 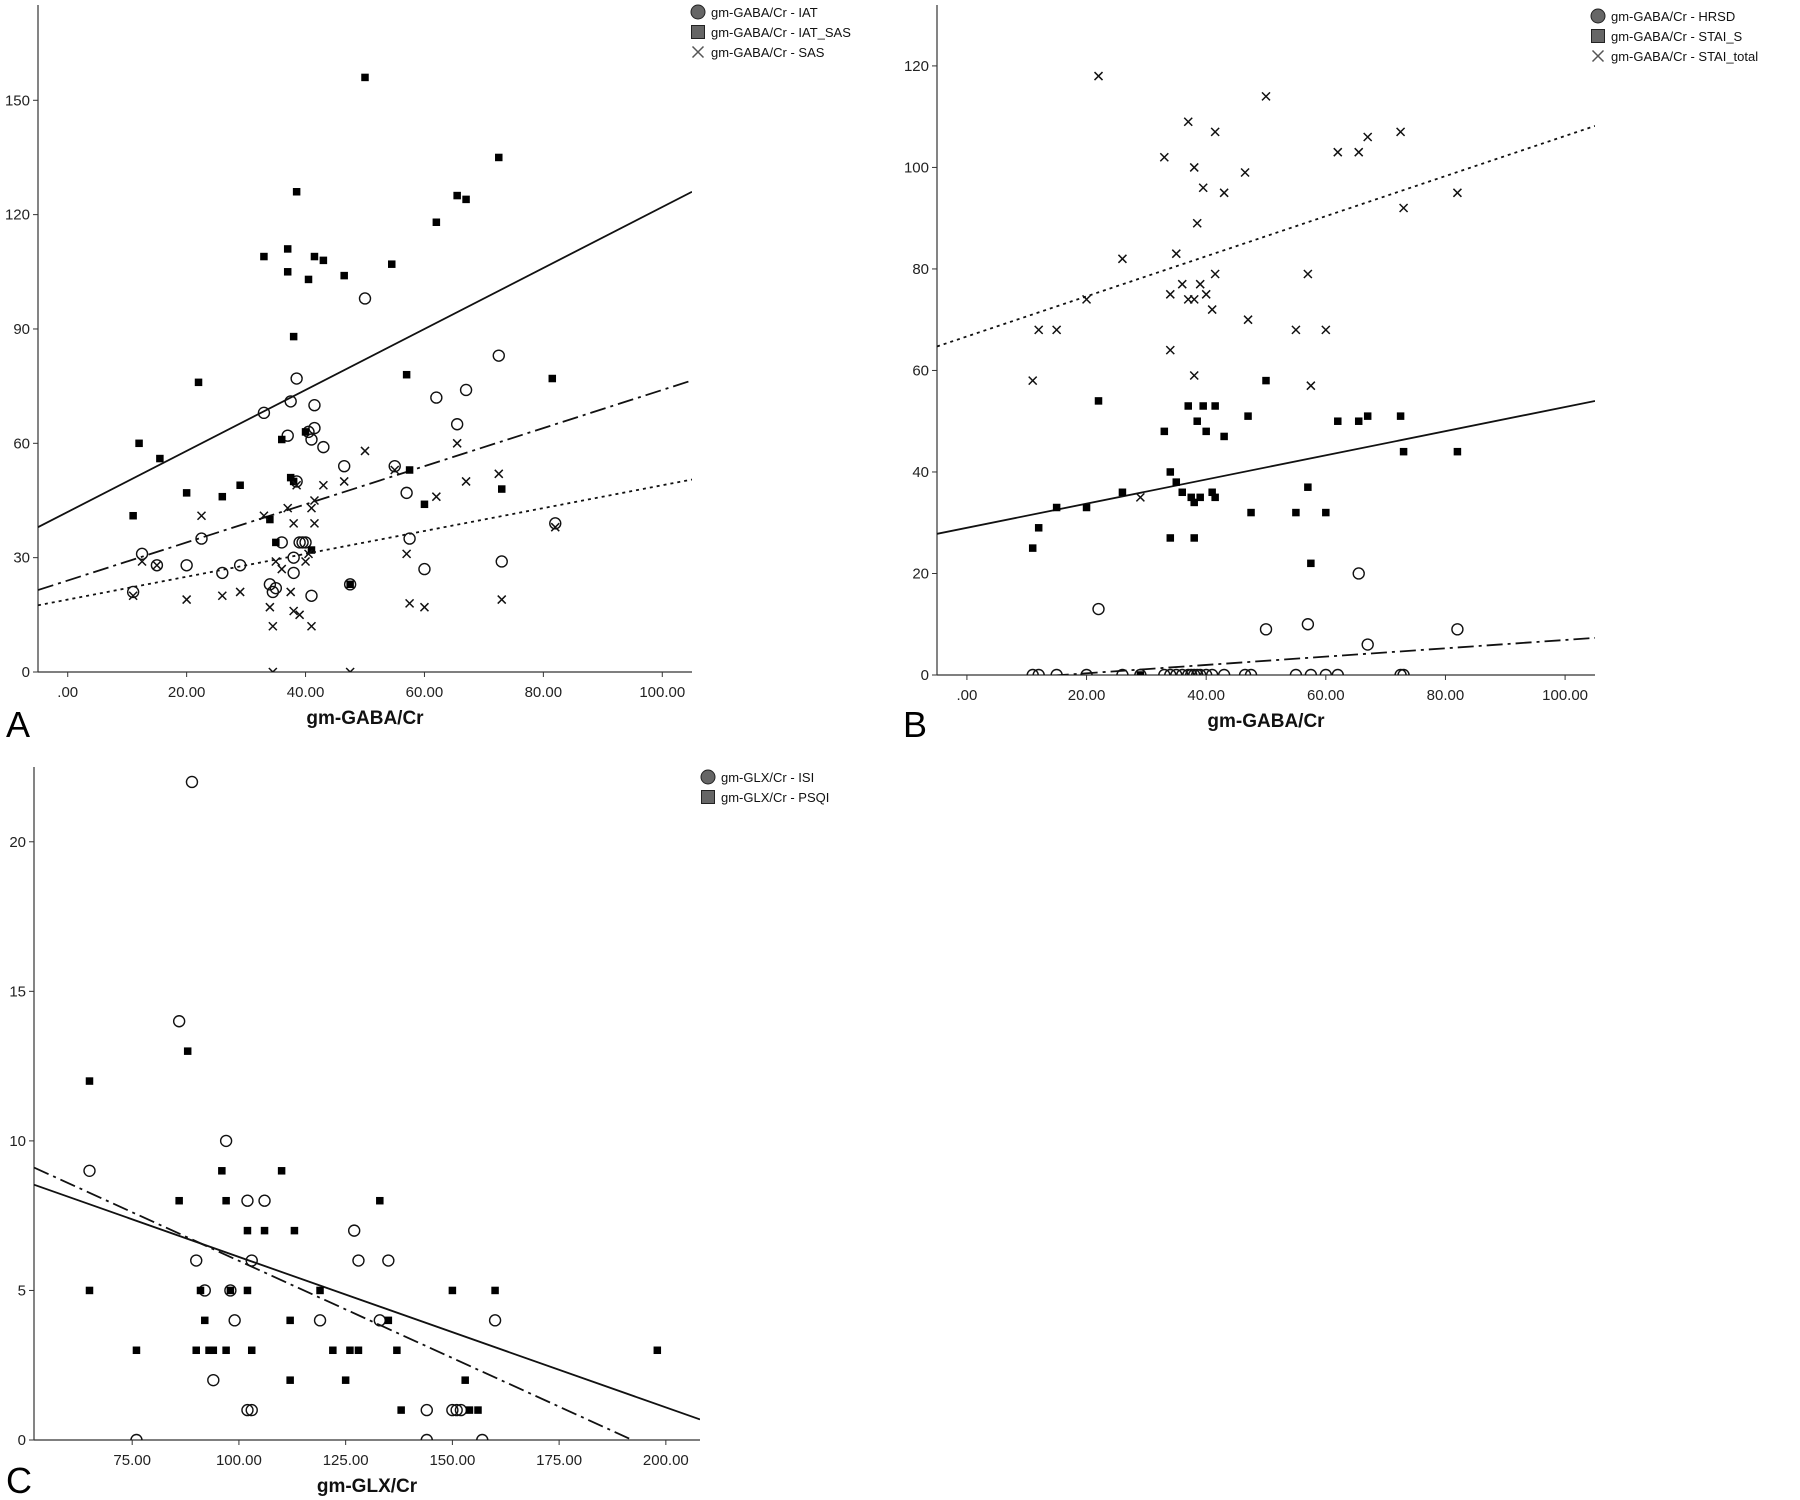 I want to click on x-tick-label: .00, so click(x=67, y=692).